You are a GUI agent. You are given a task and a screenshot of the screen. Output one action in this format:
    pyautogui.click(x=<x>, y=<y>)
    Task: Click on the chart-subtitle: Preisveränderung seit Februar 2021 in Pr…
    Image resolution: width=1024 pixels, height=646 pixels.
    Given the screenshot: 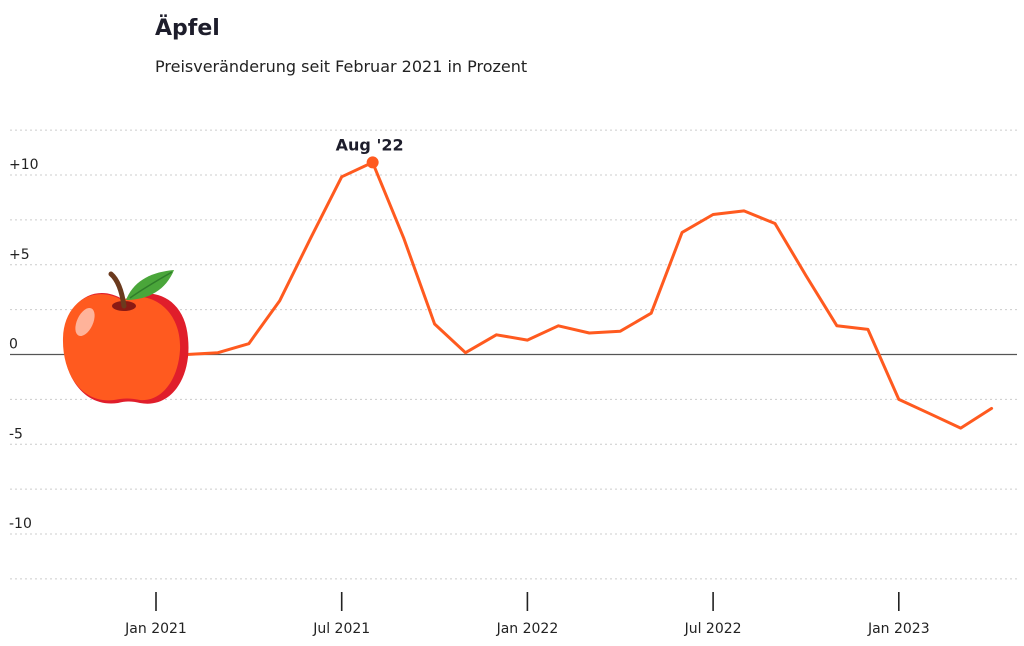 What is the action you would take?
    pyautogui.click(x=341, y=66)
    